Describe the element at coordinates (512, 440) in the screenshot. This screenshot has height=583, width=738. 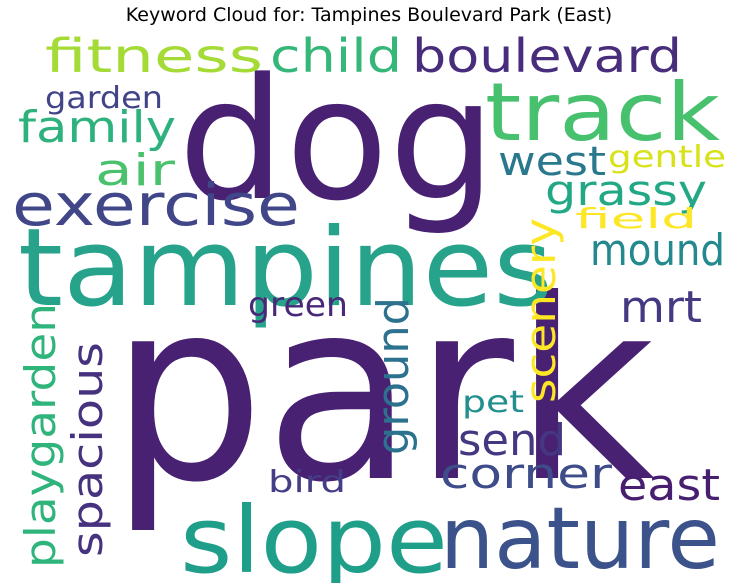
I see `word-send: send` at that location.